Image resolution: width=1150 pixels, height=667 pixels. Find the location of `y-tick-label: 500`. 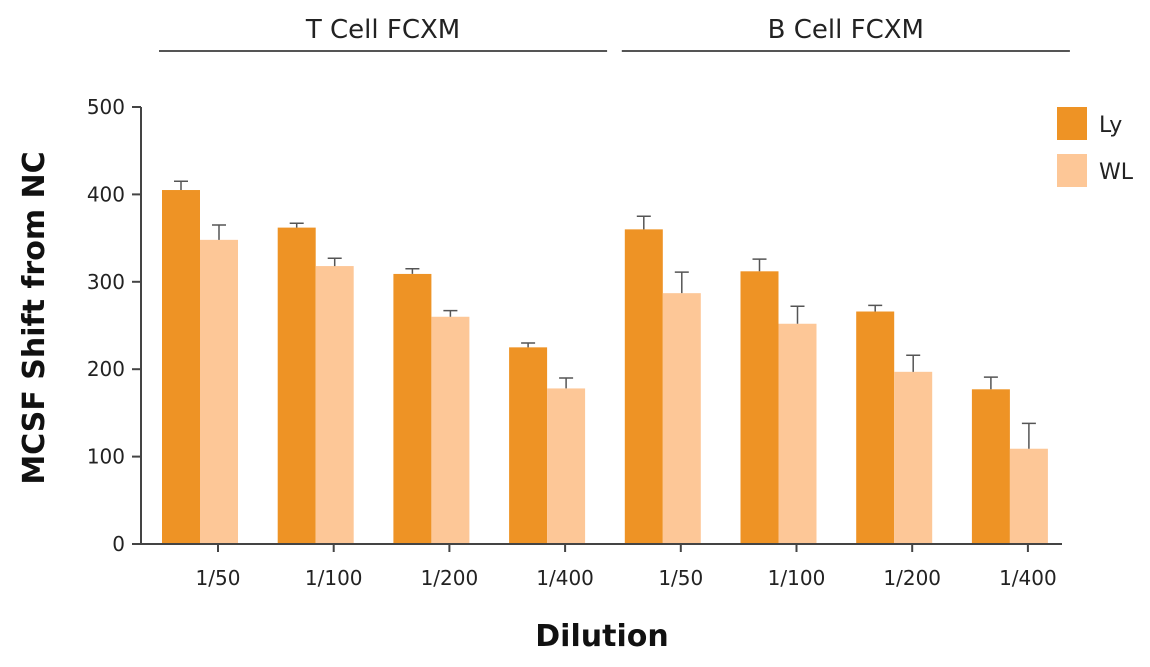

y-tick-label: 500 is located at coordinates (106, 107).